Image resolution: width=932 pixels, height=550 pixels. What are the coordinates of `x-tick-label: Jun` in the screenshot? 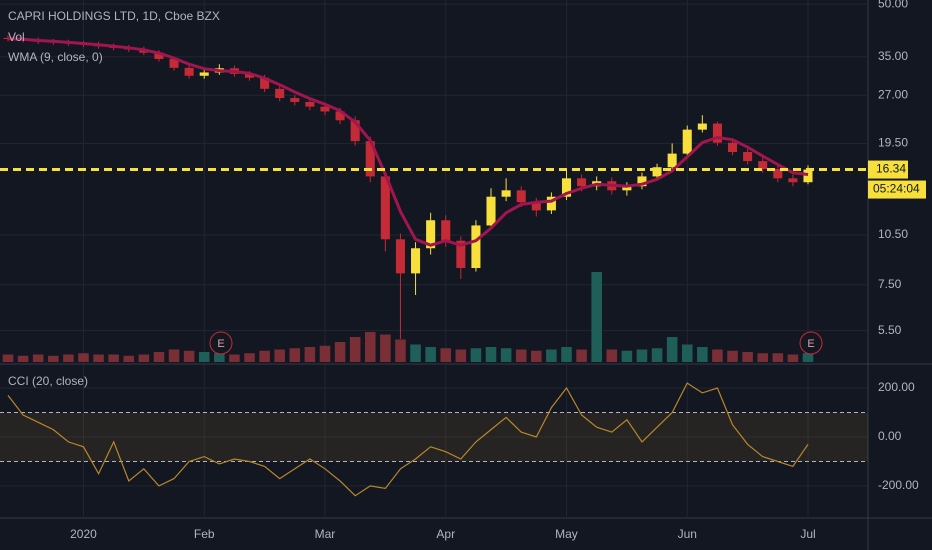 It's located at (687, 534).